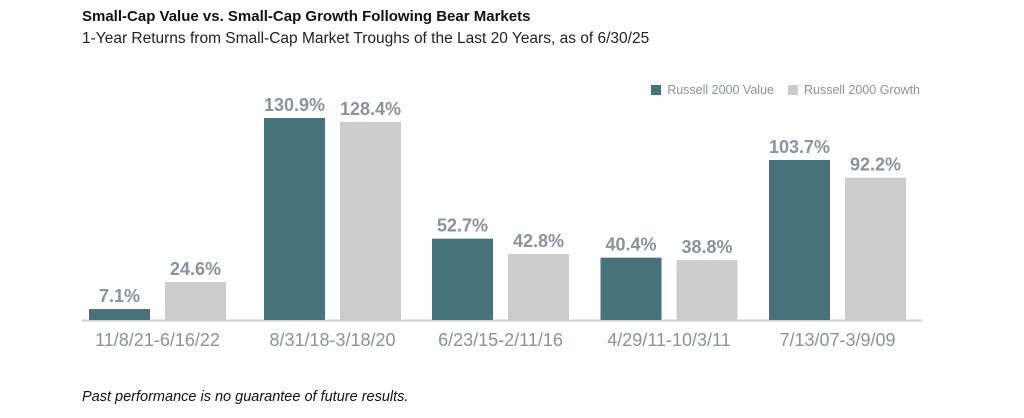 The width and height of the screenshot is (1024, 418). I want to click on x-tick-label-2: 6/23/15-2/11/16, so click(500, 340).